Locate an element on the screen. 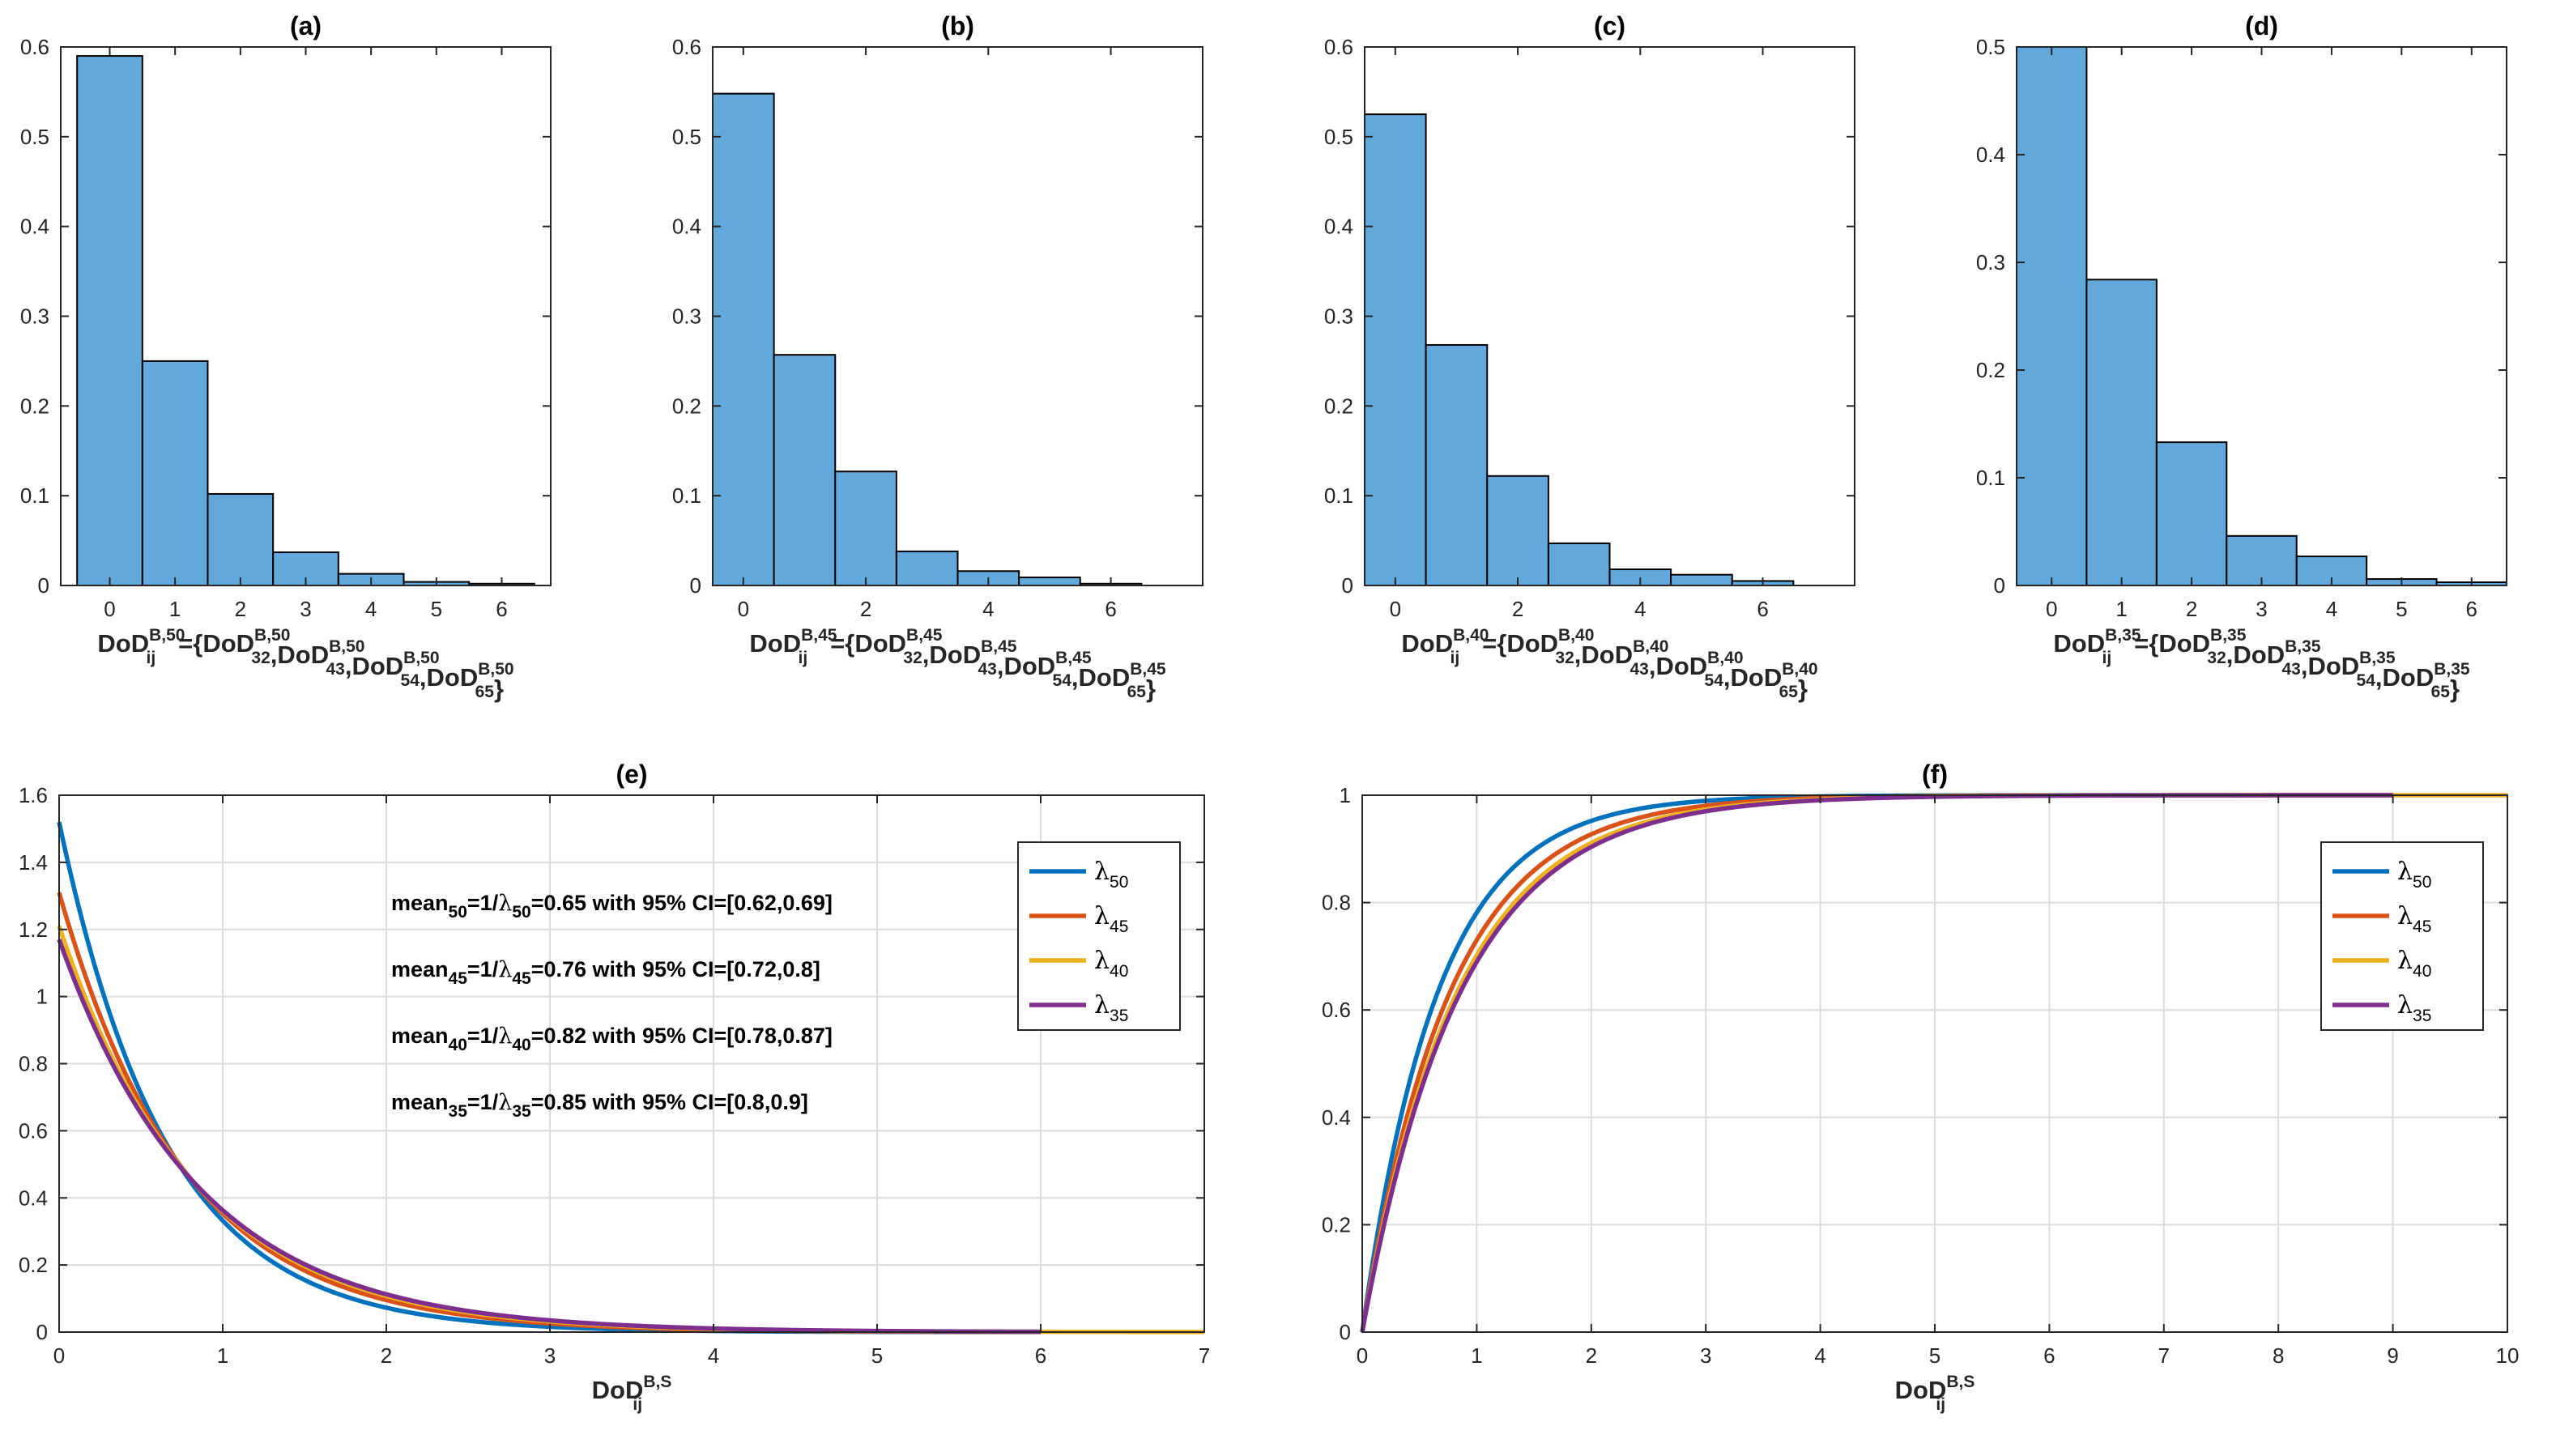 This screenshot has width=2556, height=1456. label-part: =0.65 with 95% CI=[0.62,0.69] is located at coordinates (682, 903).